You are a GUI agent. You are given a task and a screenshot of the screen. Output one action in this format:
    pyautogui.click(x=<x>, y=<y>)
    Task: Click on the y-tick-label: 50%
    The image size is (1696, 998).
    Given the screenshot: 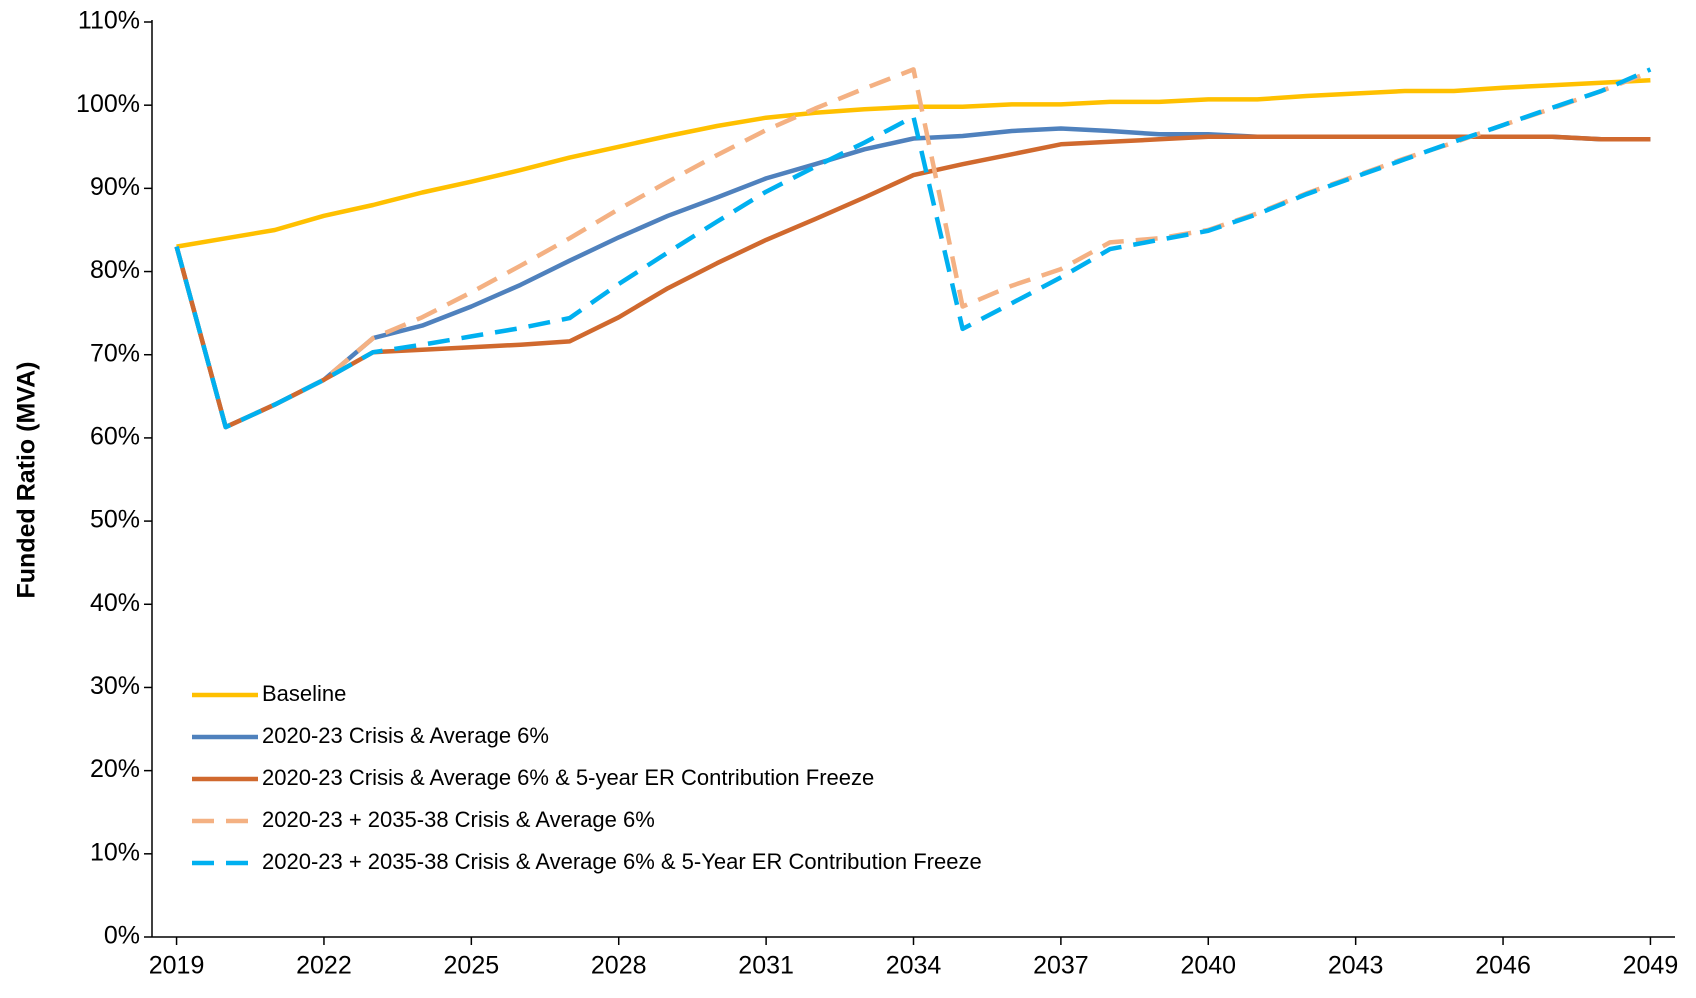 What is the action you would take?
    pyautogui.click(x=115, y=520)
    